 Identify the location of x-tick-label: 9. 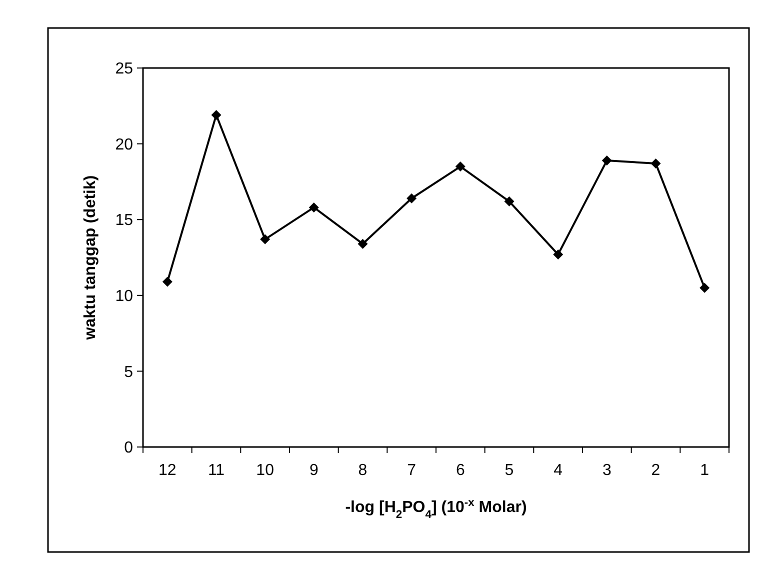
(313, 470).